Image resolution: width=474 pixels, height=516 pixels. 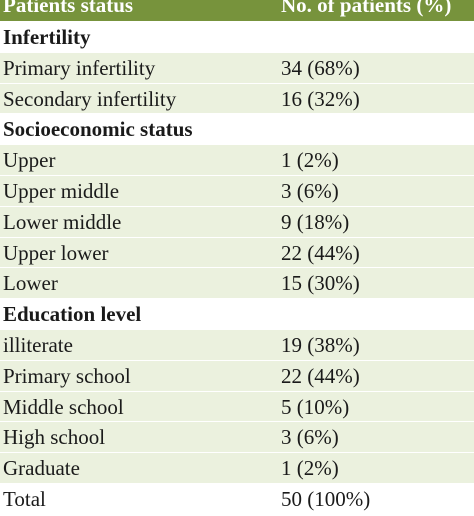 I want to click on section-row-socioeconomic-status: Socioeconomic status, so click(x=237, y=130).